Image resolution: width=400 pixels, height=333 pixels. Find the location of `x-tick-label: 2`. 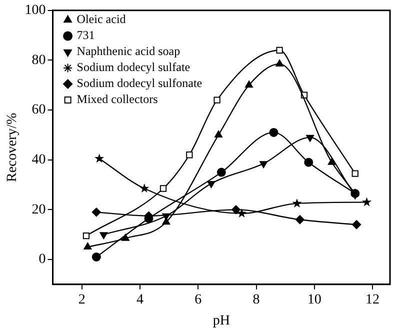

x-tick-label: 2 is located at coordinates (82, 300).